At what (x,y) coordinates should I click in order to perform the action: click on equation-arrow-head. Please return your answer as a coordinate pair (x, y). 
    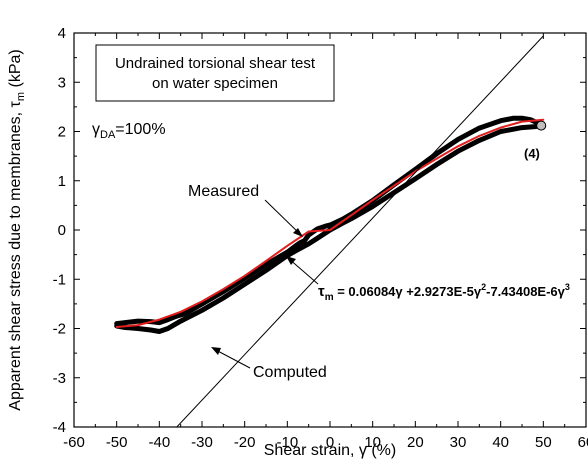
    Looking at the image, I should click on (291, 260).